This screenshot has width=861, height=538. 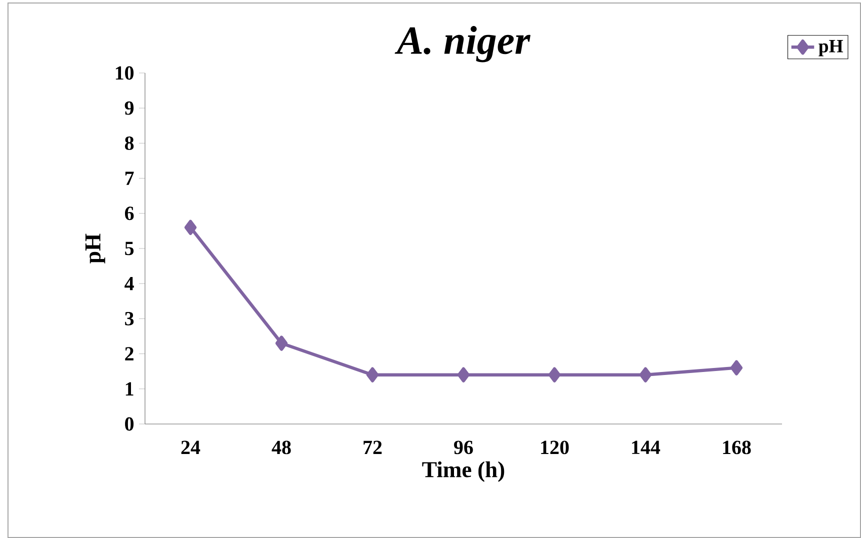 What do you see at coordinates (190, 447) in the screenshot?
I see `x-tick-label: 24` at bounding box center [190, 447].